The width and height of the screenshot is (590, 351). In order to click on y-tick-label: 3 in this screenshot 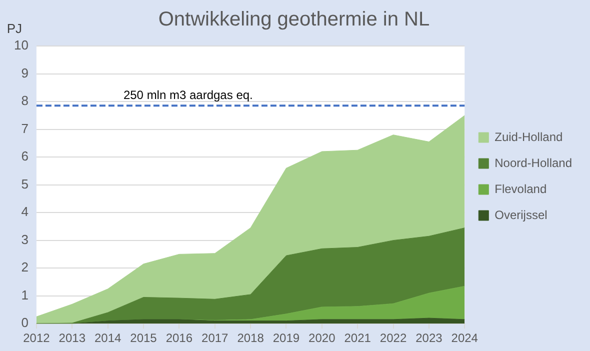, I will do `click(24, 239)`.